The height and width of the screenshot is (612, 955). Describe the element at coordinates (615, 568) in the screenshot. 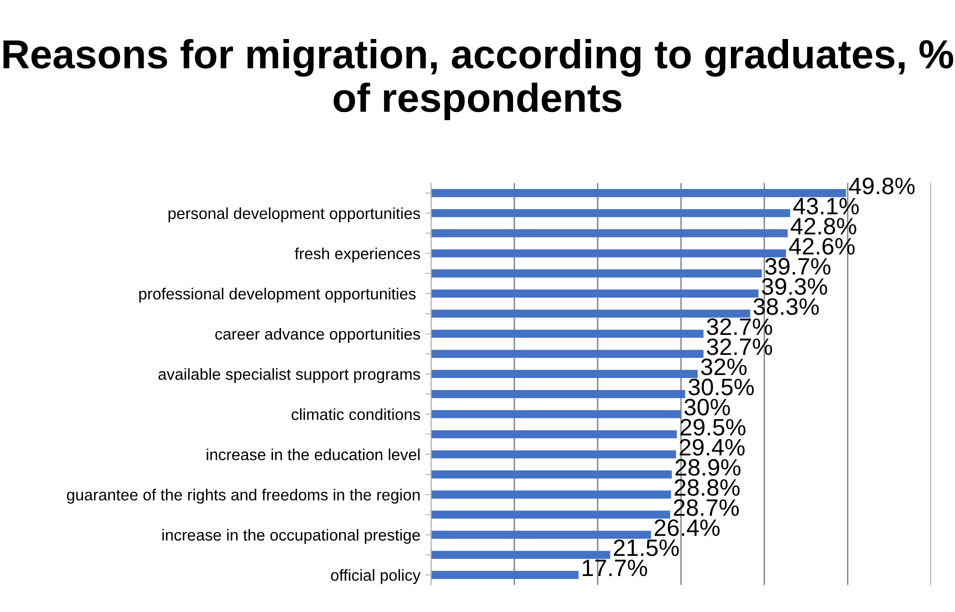

I see `data-label: 17.7%` at that location.